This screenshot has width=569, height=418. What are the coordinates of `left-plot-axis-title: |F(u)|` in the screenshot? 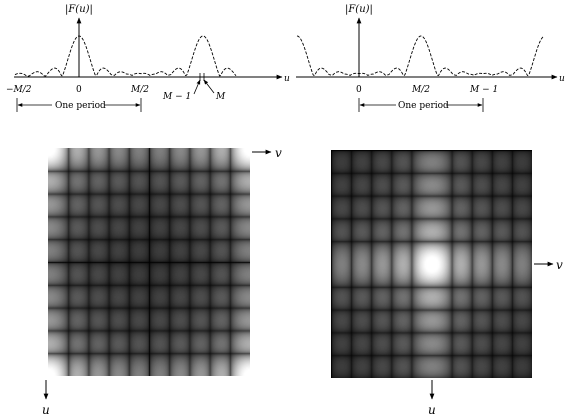 It's located at (79, 9).